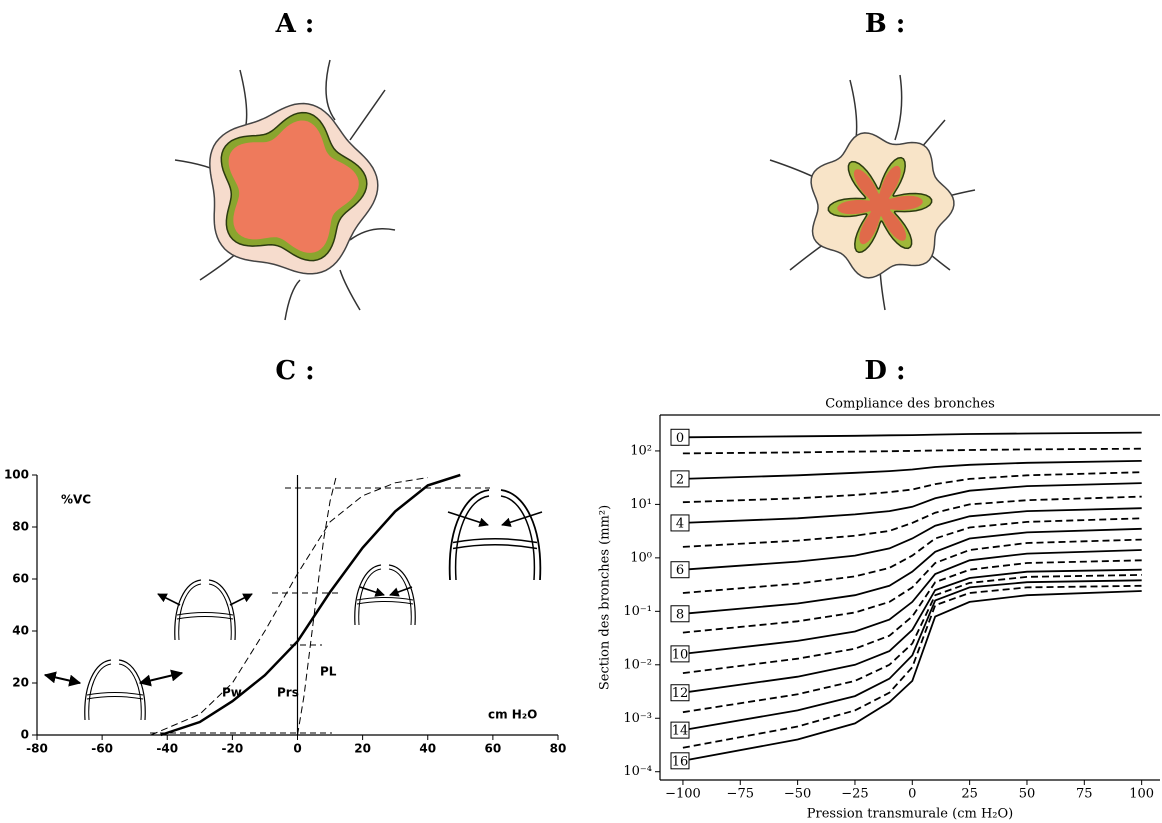  What do you see at coordinates (232, 693) in the screenshot?
I see `series-label: Pw` at bounding box center [232, 693].